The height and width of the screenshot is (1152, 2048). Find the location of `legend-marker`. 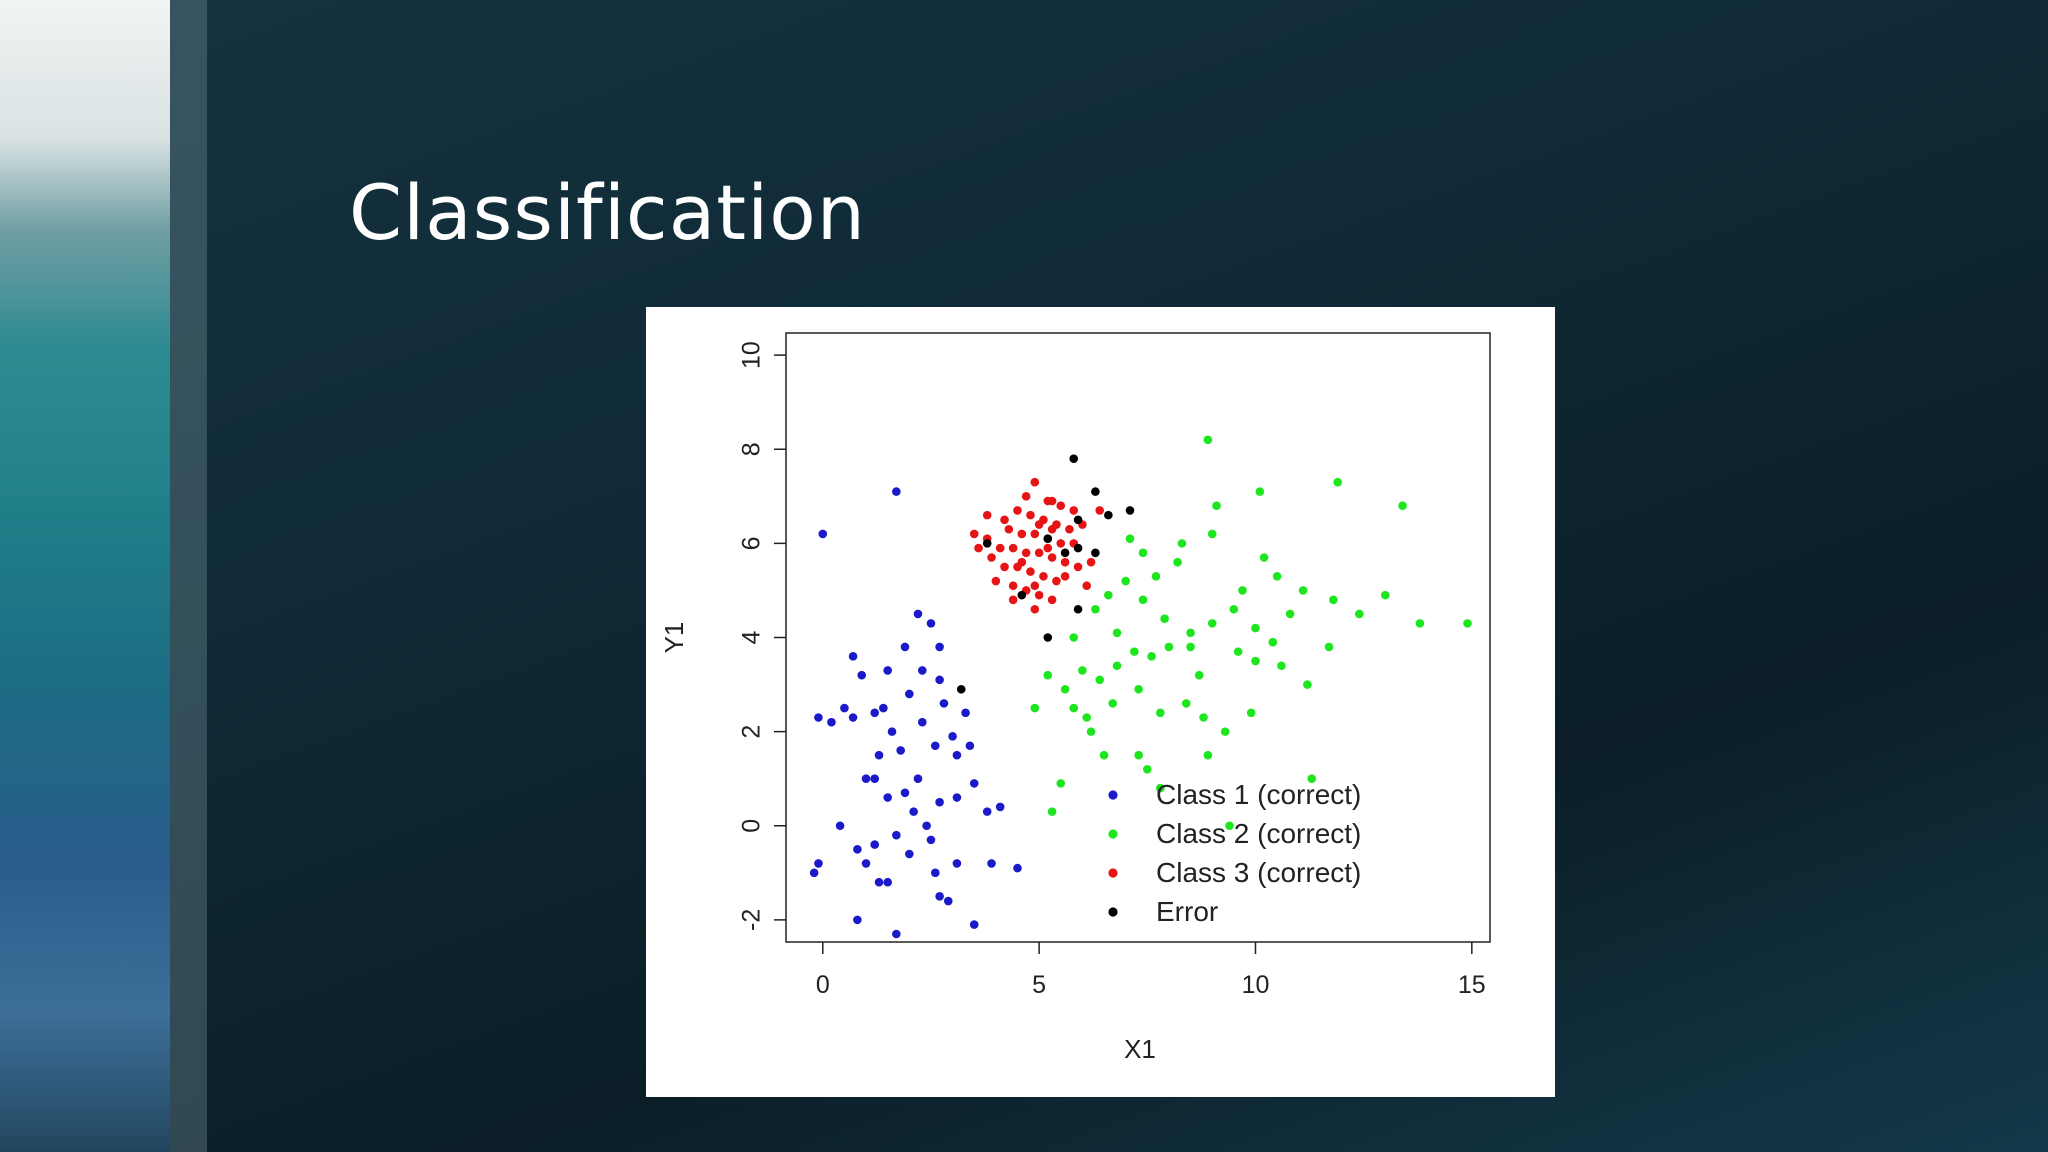

legend-marker is located at coordinates (1113, 834).